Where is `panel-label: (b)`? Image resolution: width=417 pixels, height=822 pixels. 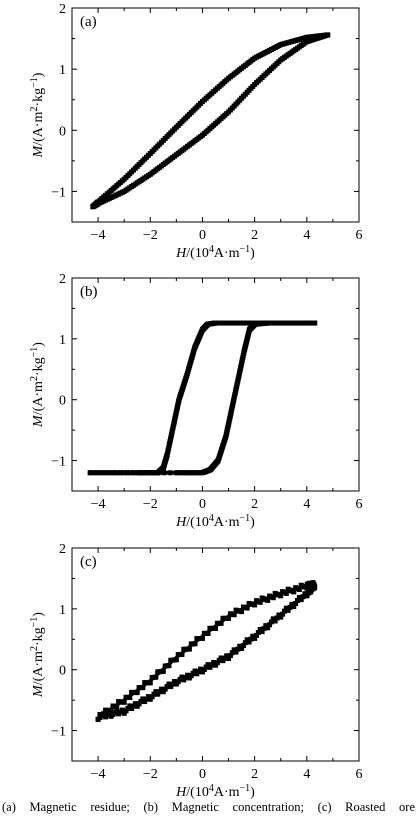
panel-label: (b) is located at coordinates (89, 292).